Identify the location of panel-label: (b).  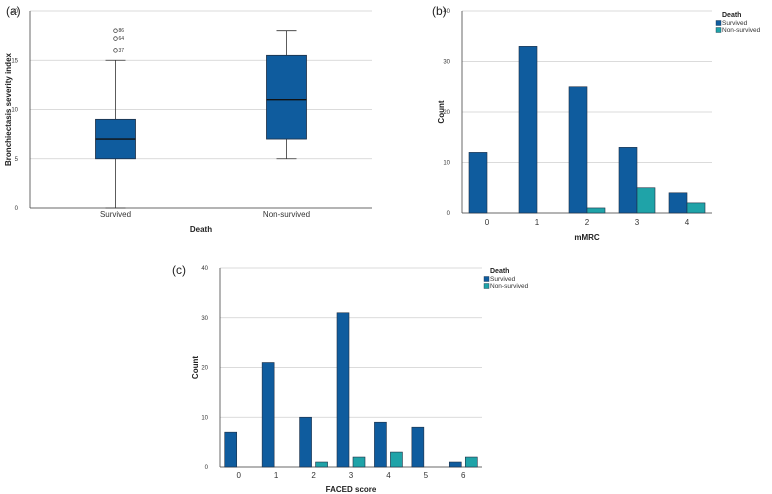
(439, 11).